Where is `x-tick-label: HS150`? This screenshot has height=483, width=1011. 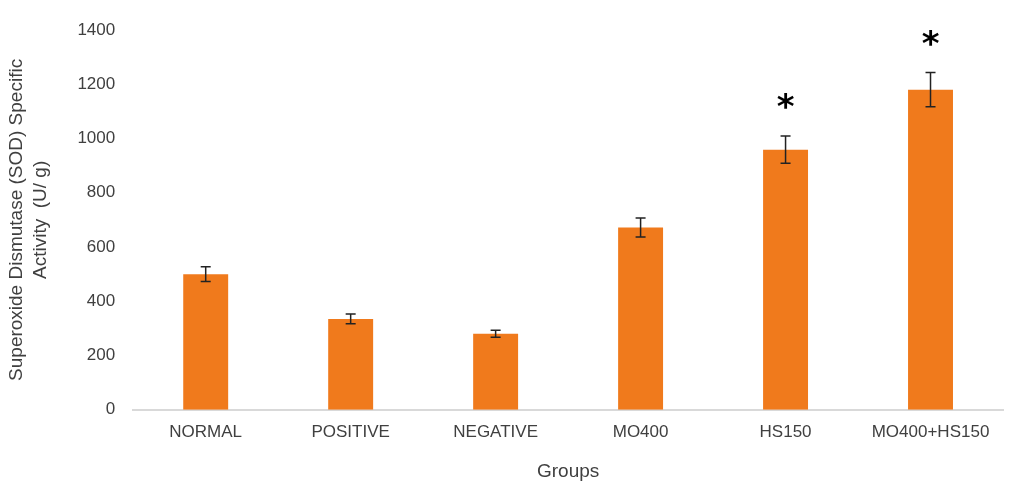 x-tick-label: HS150 is located at coordinates (785, 431).